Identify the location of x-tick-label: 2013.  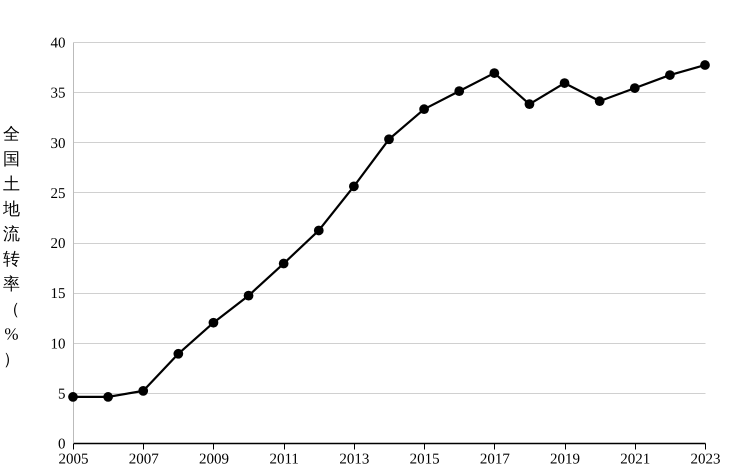
(354, 460).